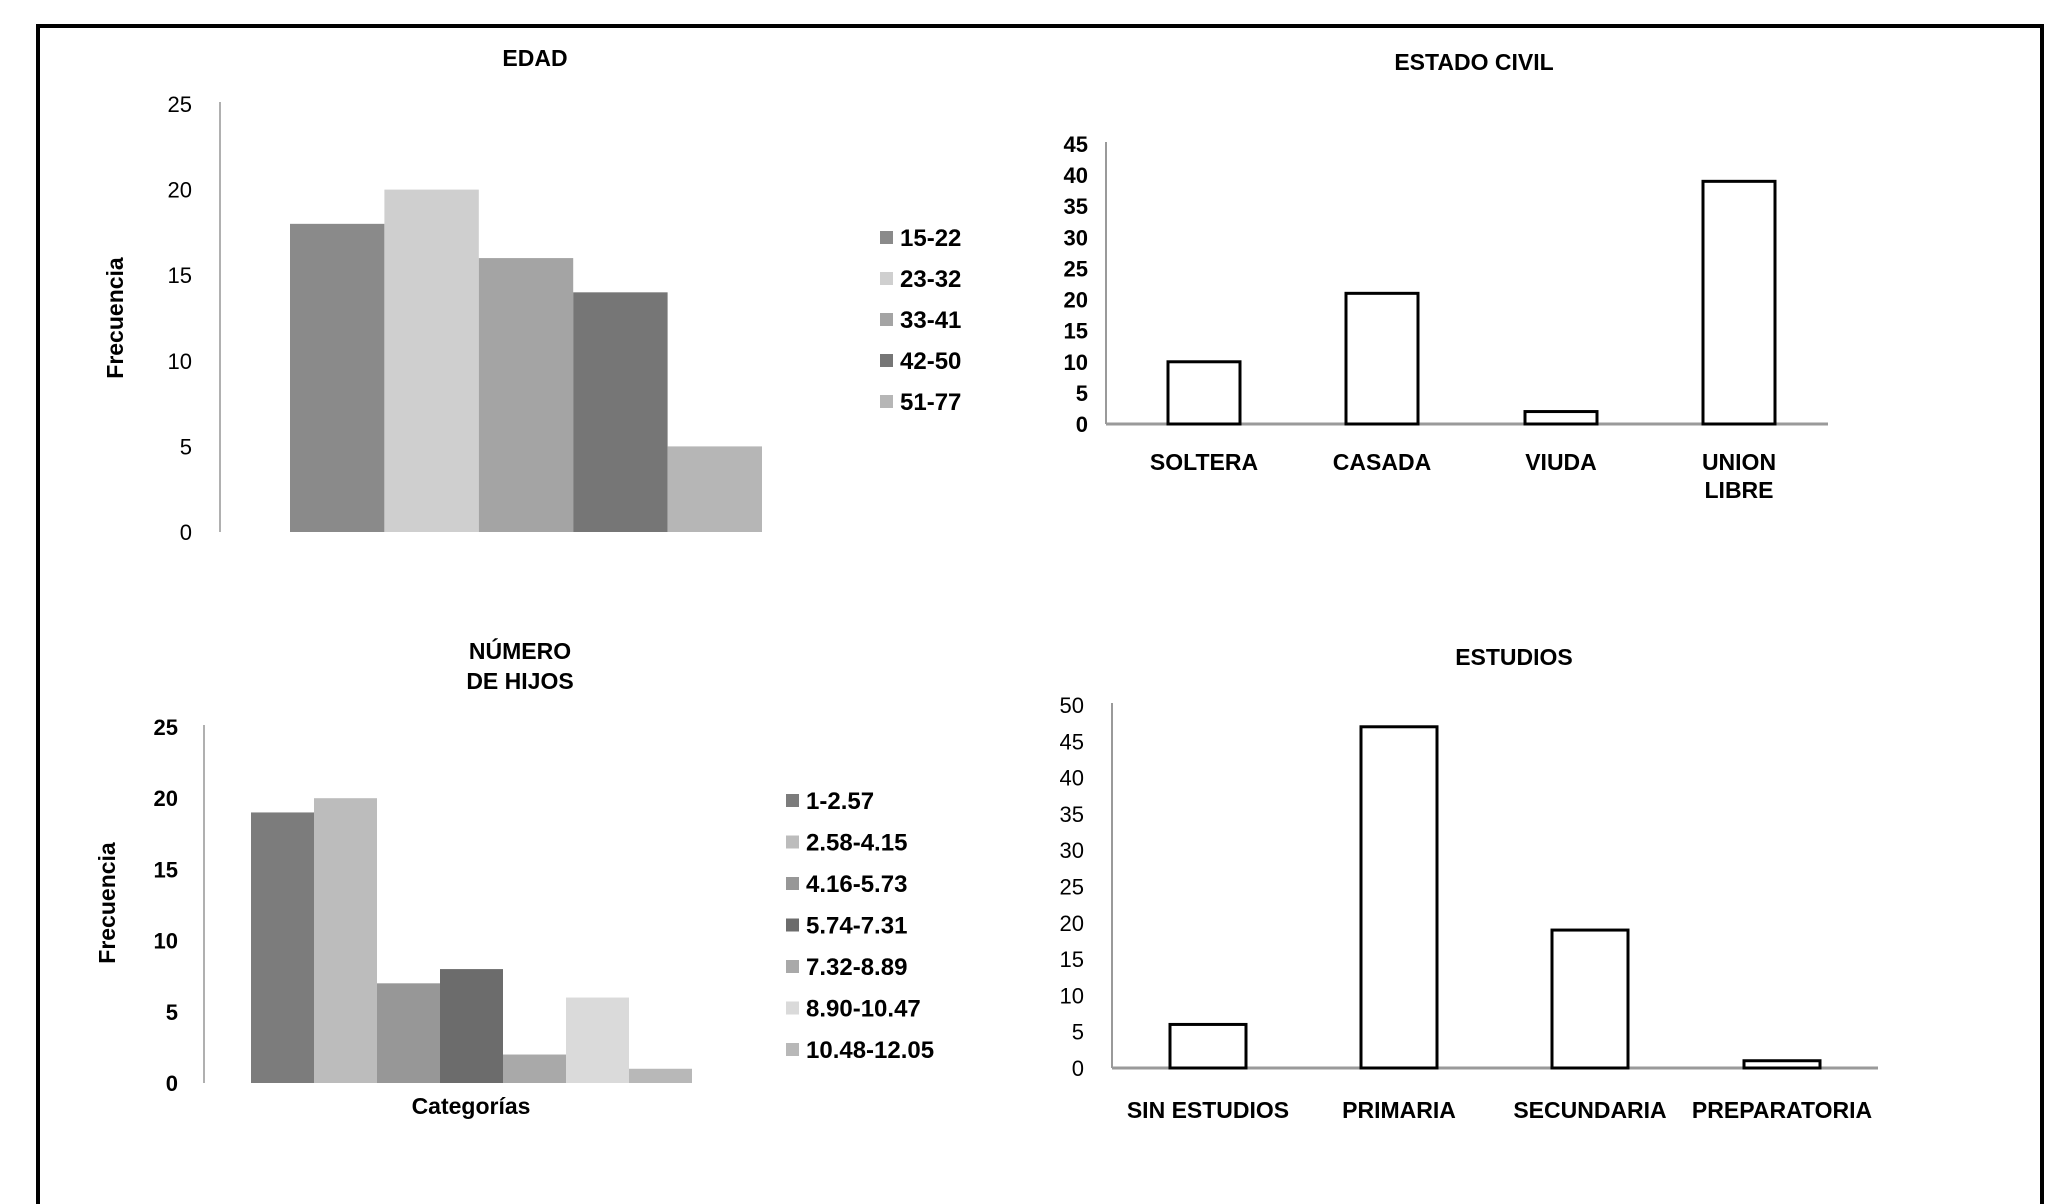 The width and height of the screenshot is (2048, 1204). Describe the element at coordinates (1782, 1110) in the screenshot. I see `x-category-label: PREPARATORIA` at that location.